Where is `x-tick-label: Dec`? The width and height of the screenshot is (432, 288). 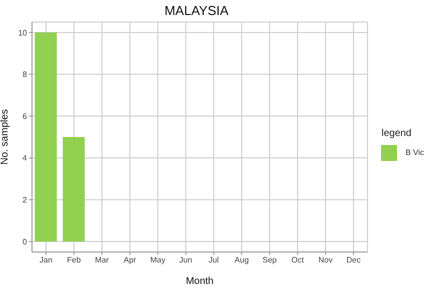
x-tick-label: Dec is located at coordinates (353, 260).